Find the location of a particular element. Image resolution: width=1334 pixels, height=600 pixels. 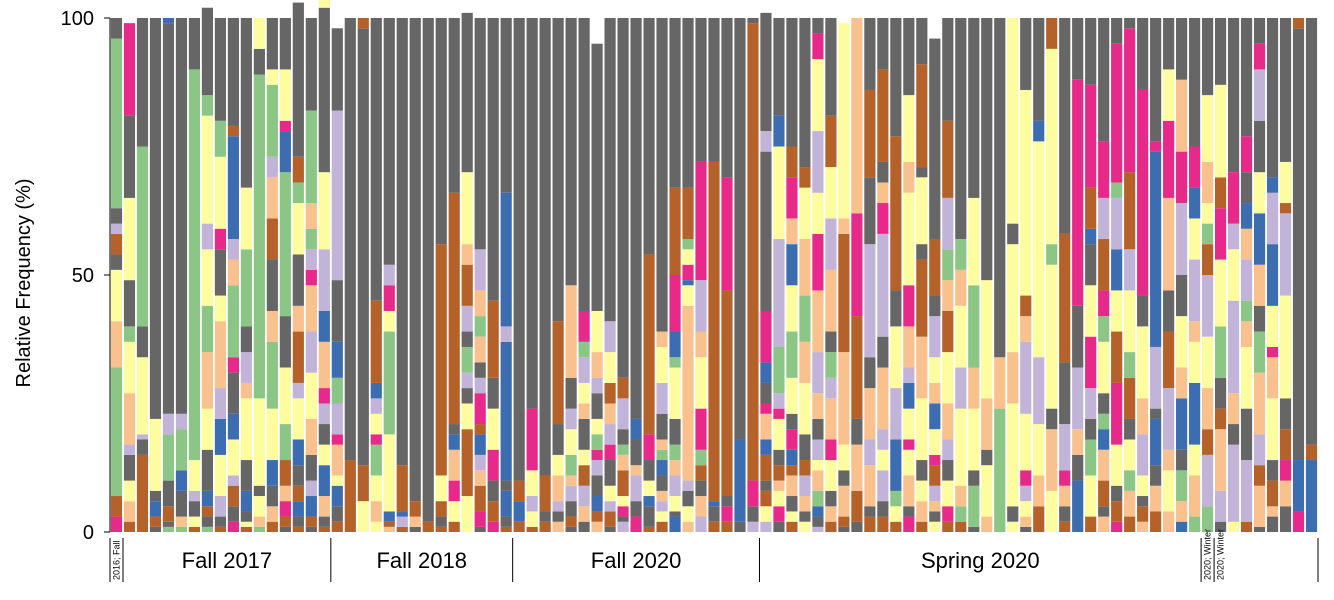

group-label: Fall 2020 is located at coordinates (636, 560).